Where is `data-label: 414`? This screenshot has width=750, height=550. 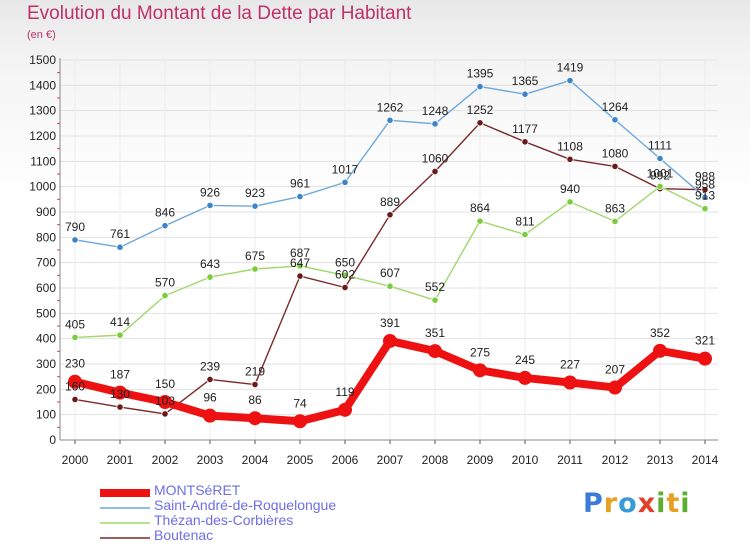
data-label: 414 is located at coordinates (120, 322).